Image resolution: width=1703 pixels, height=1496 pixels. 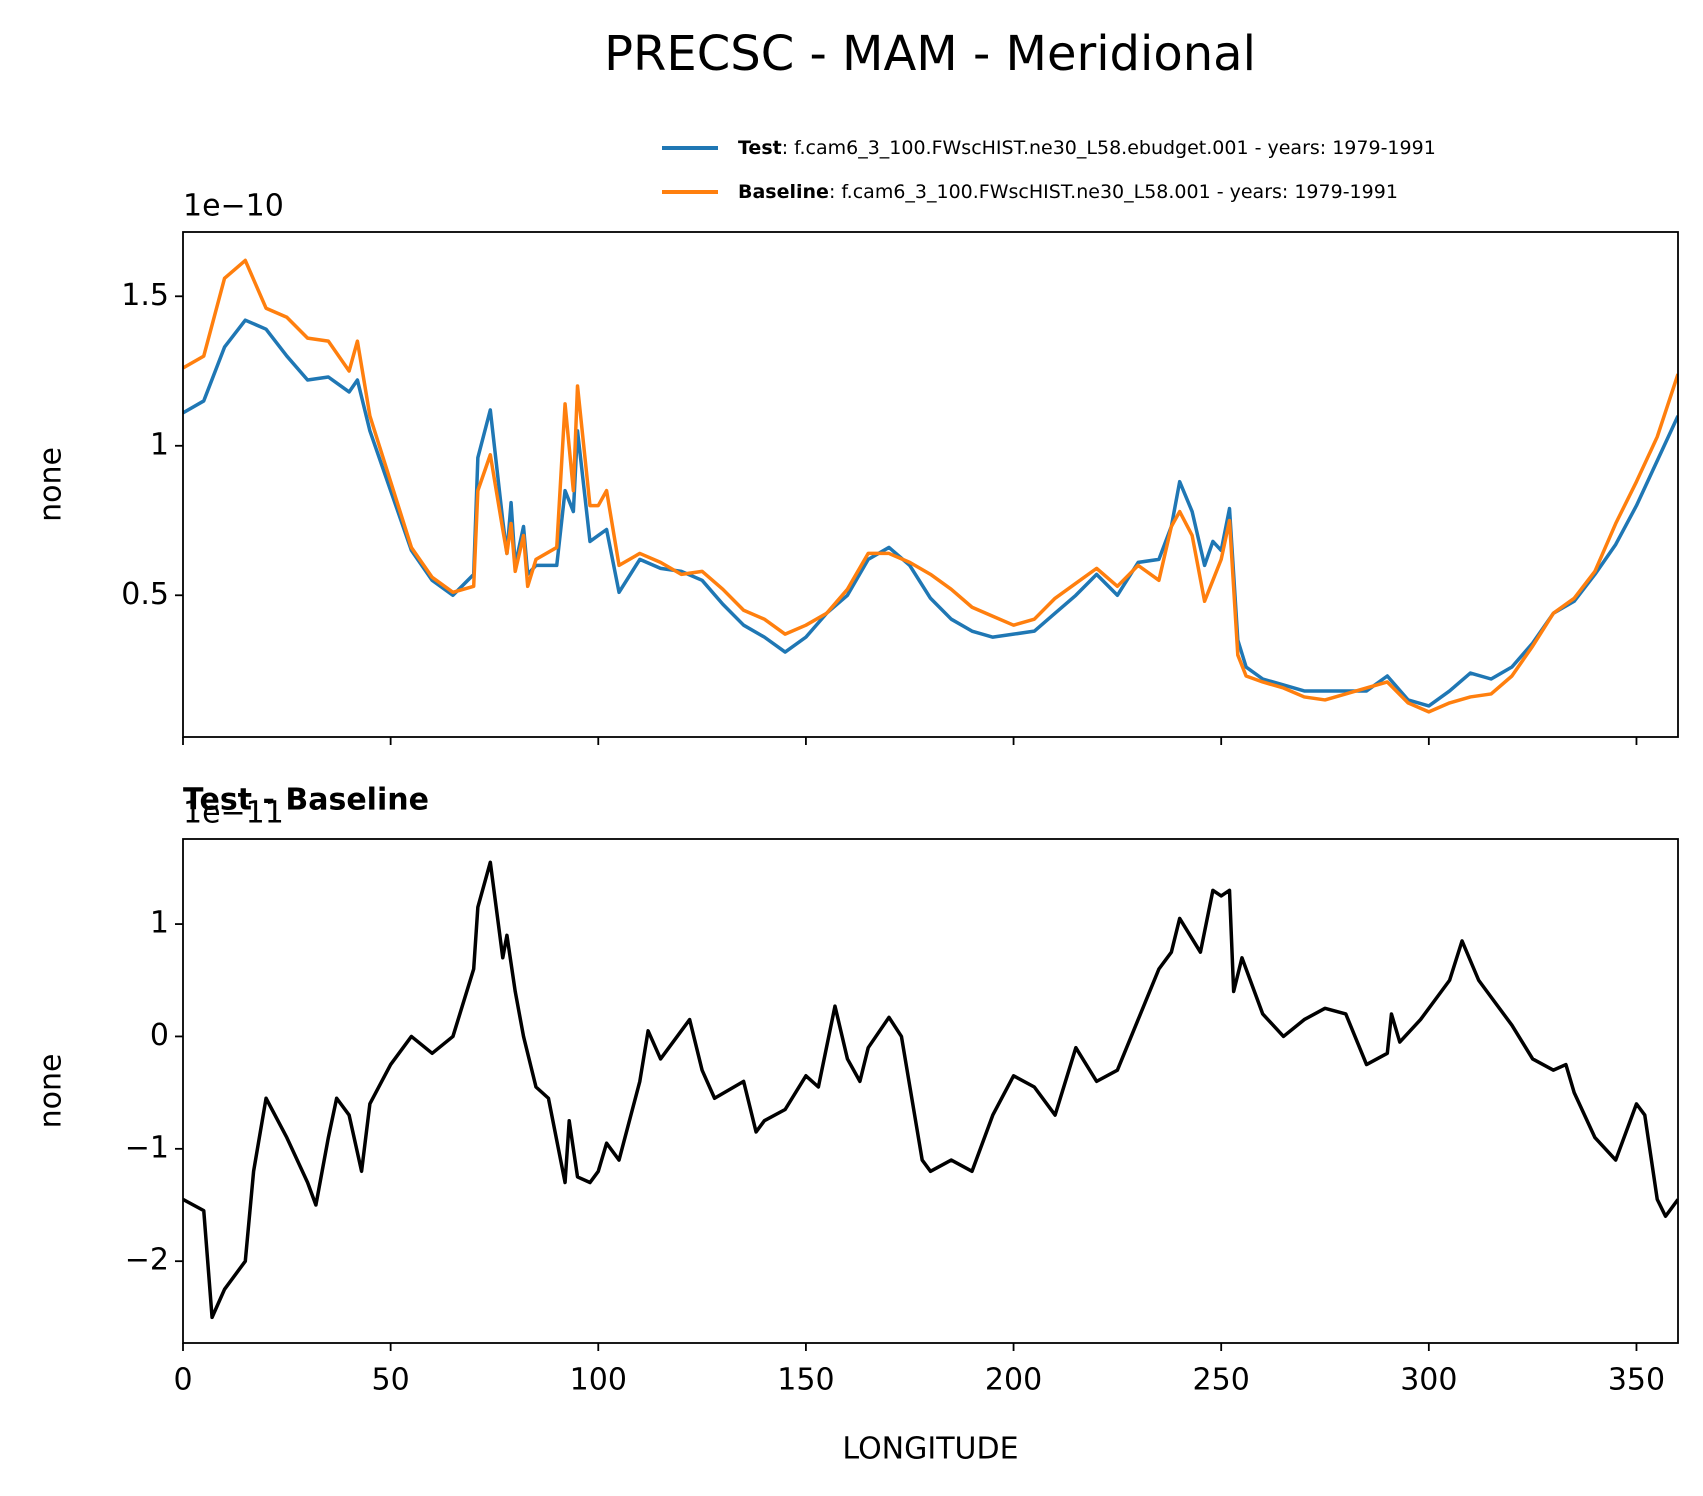 What do you see at coordinates (1221, 1380) in the screenshot?
I see `x-tick-label: 250` at bounding box center [1221, 1380].